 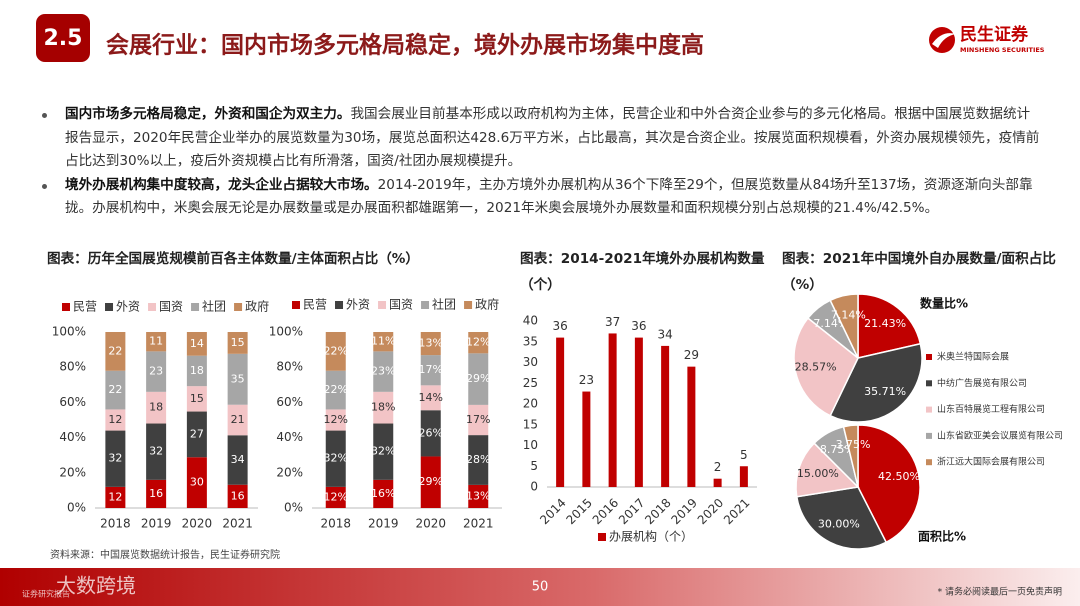 I want to click on value-label: 21, so click(x=238, y=419).